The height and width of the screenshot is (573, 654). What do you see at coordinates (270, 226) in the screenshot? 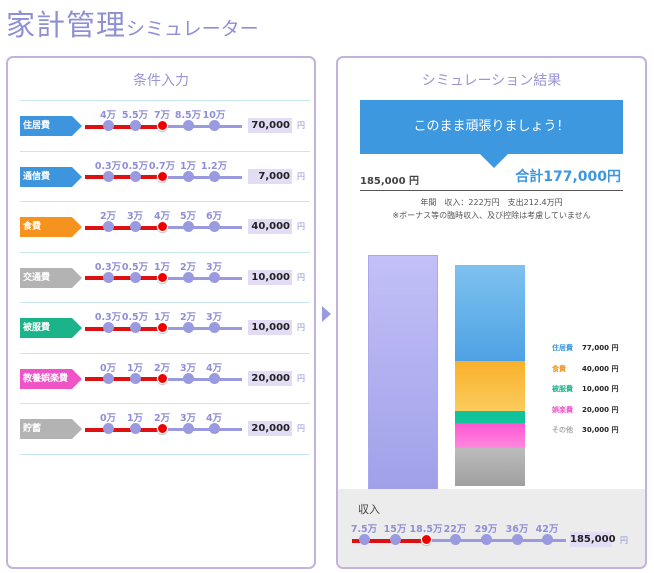
I see `value-field: 40,000` at bounding box center [270, 226].